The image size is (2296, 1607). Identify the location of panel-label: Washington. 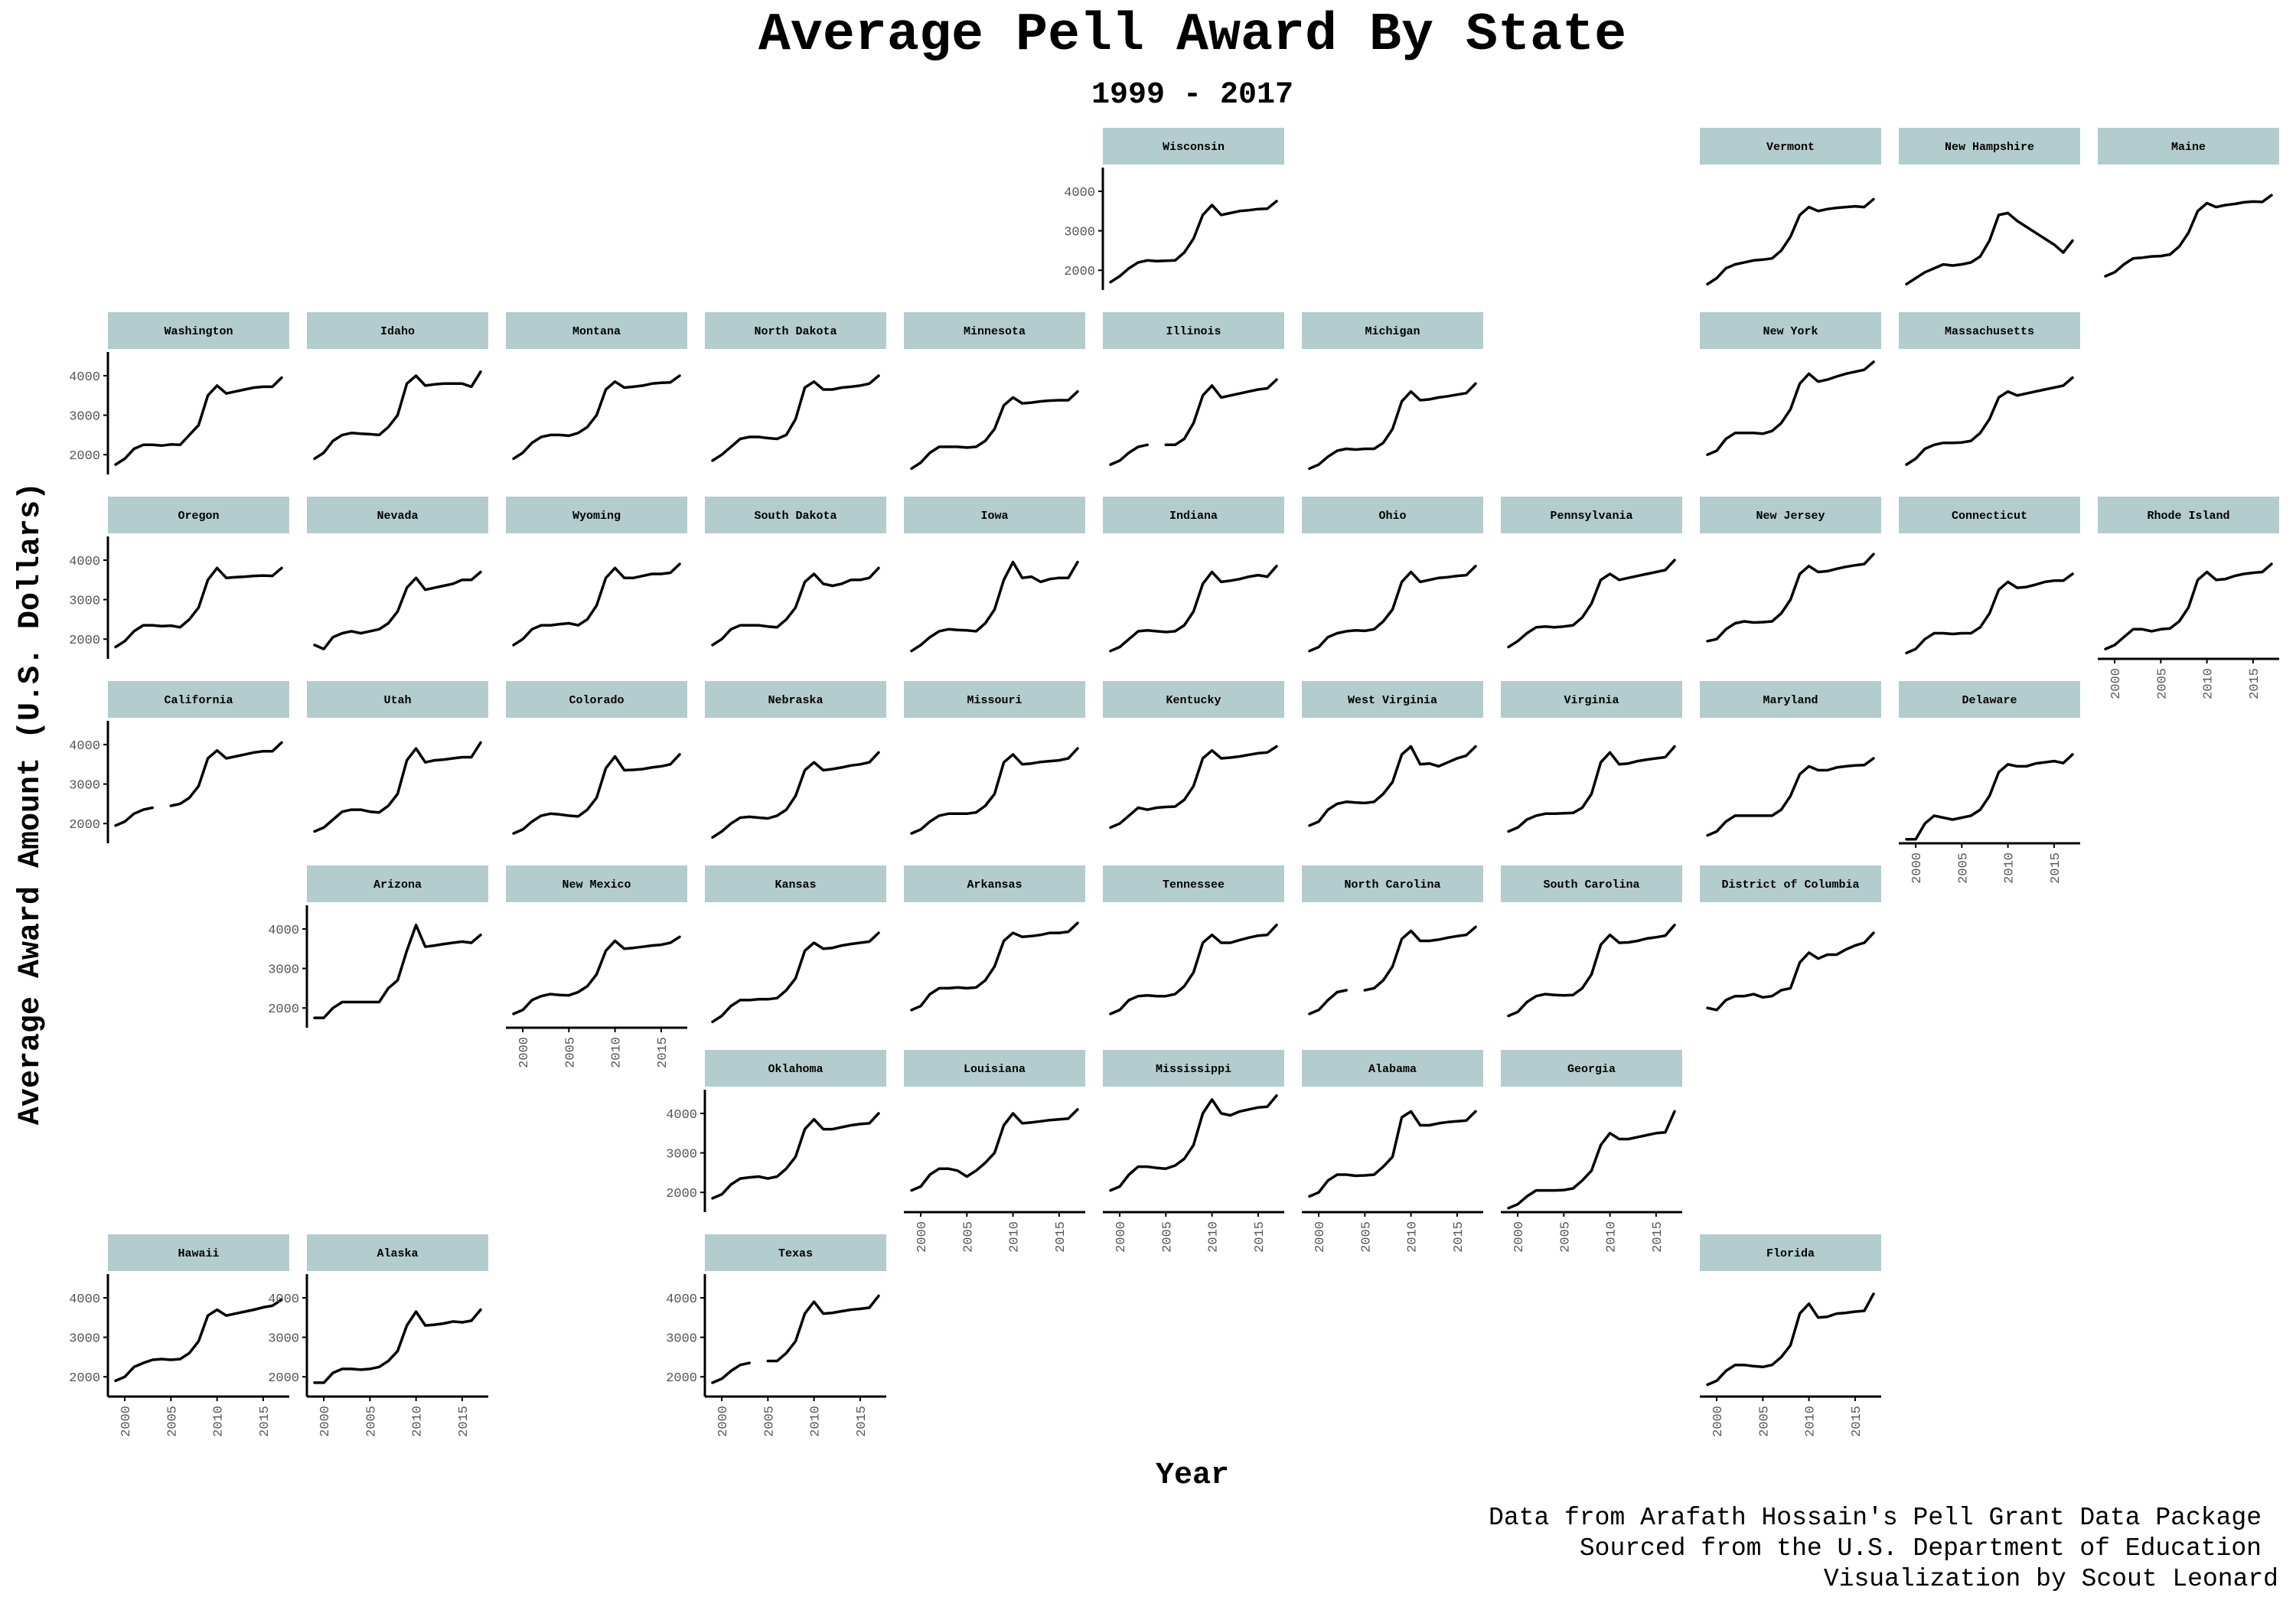
(198, 331).